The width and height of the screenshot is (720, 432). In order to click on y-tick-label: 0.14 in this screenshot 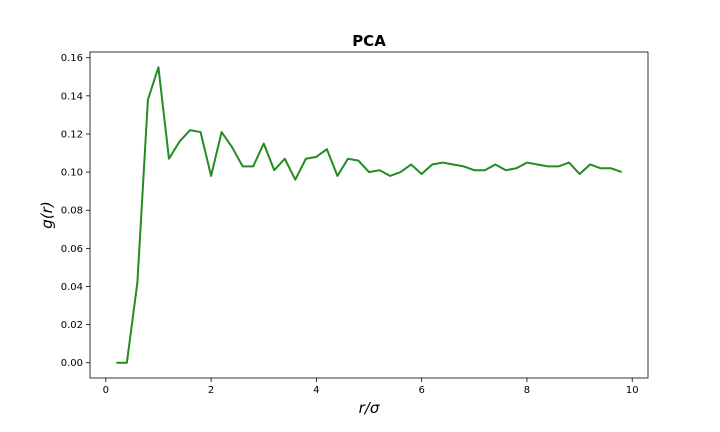, I will do `click(72, 96)`.